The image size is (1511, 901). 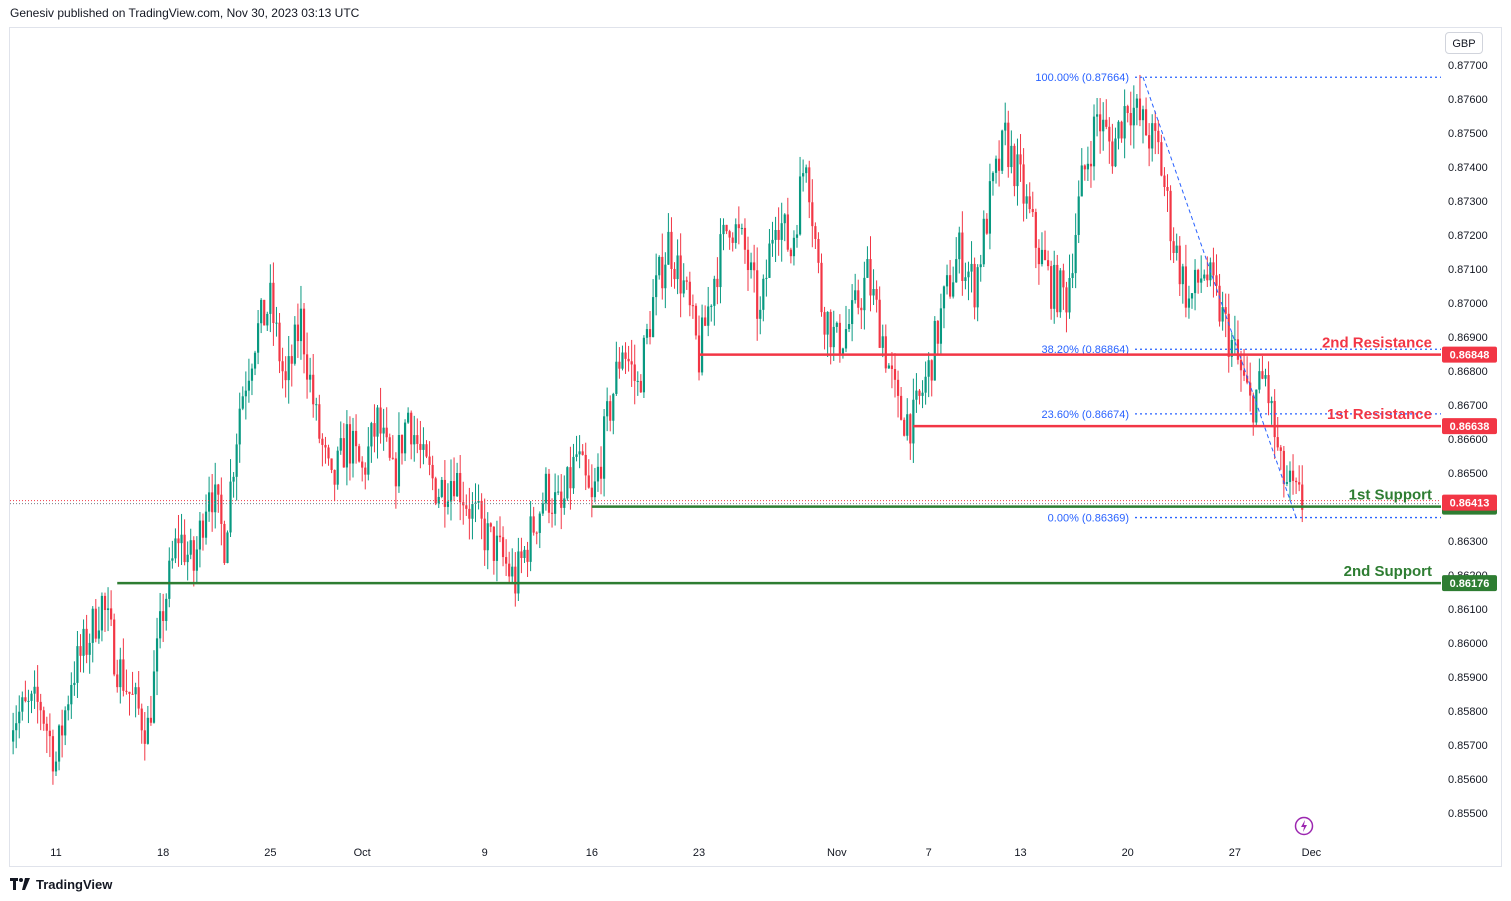 What do you see at coordinates (929, 853) in the screenshot?
I see `x-tick-label: 7` at bounding box center [929, 853].